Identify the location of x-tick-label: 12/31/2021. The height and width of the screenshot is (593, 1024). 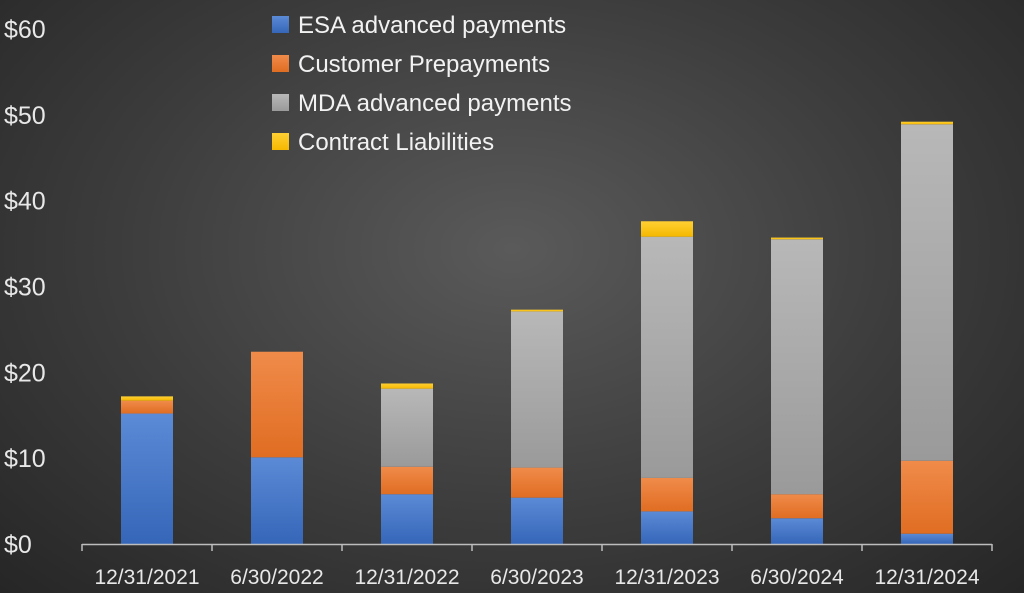
(146, 577).